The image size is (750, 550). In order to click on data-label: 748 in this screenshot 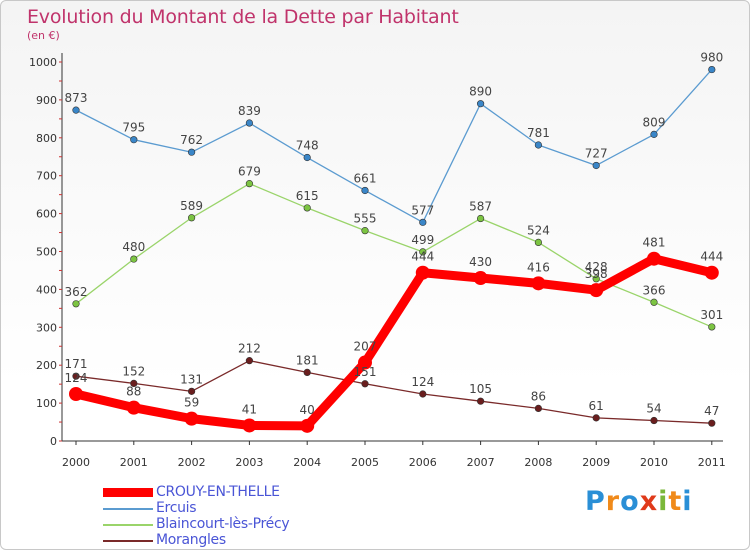, I will do `click(307, 146)`.